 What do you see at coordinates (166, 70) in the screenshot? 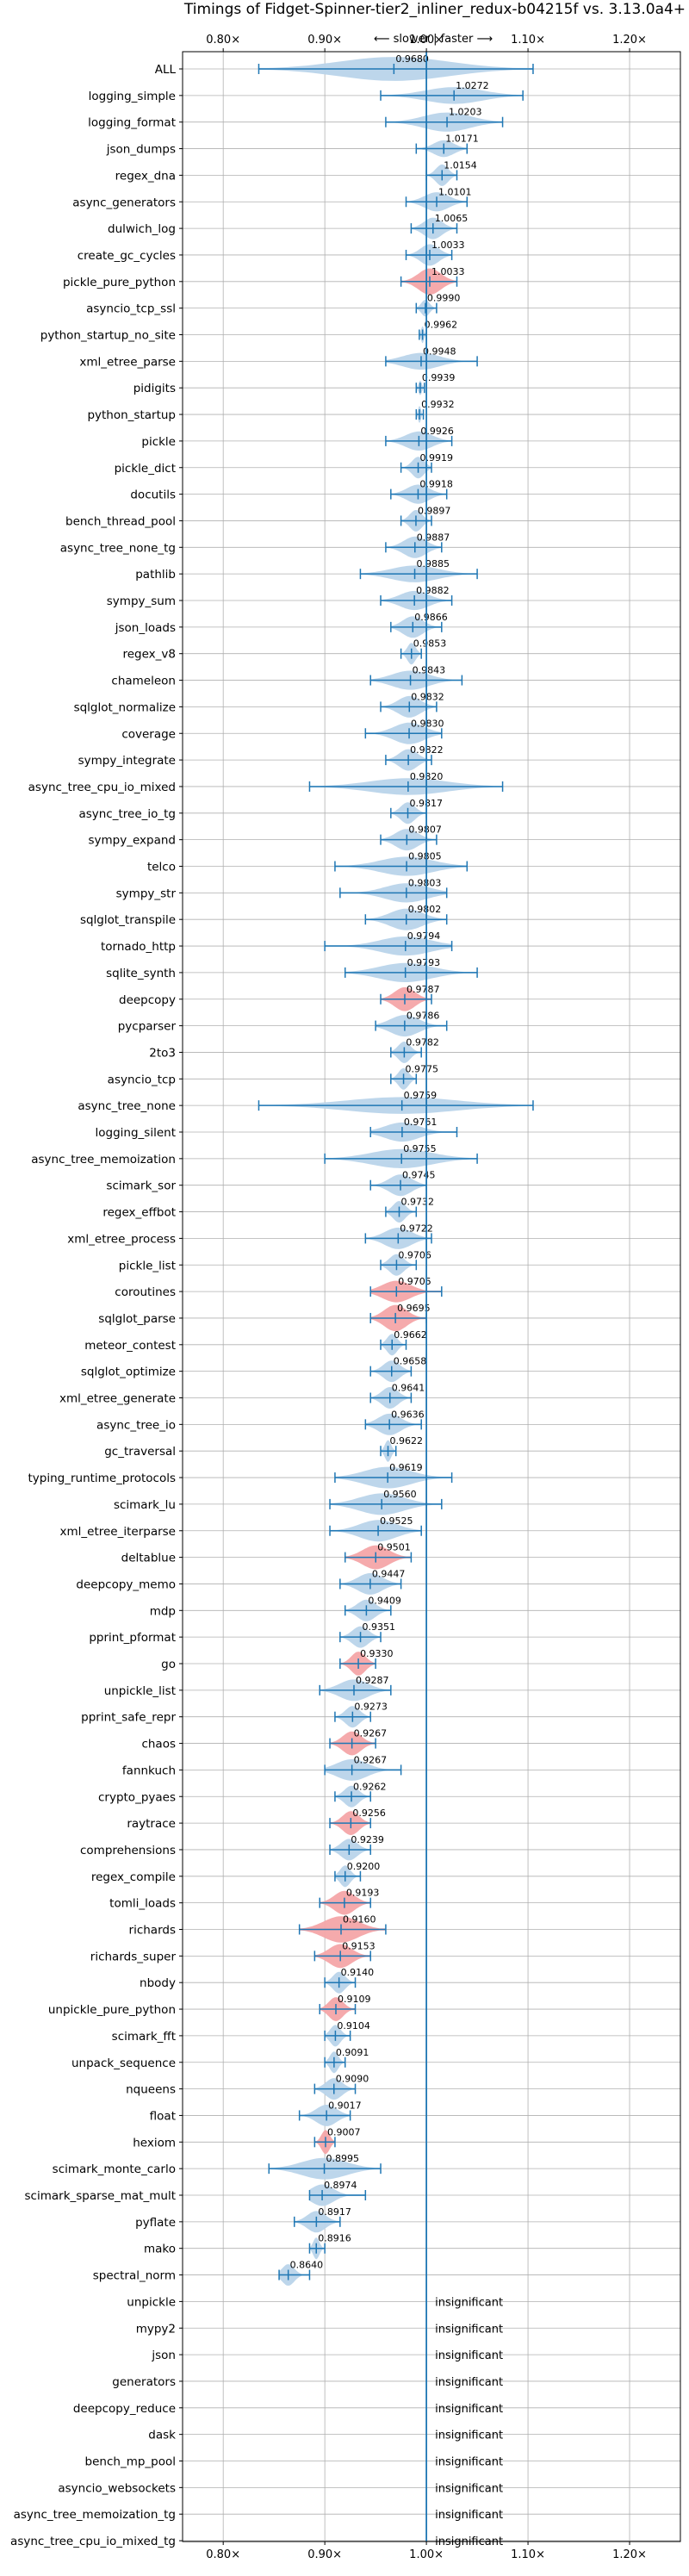
I see `benchmark-label: ALL` at bounding box center [166, 70].